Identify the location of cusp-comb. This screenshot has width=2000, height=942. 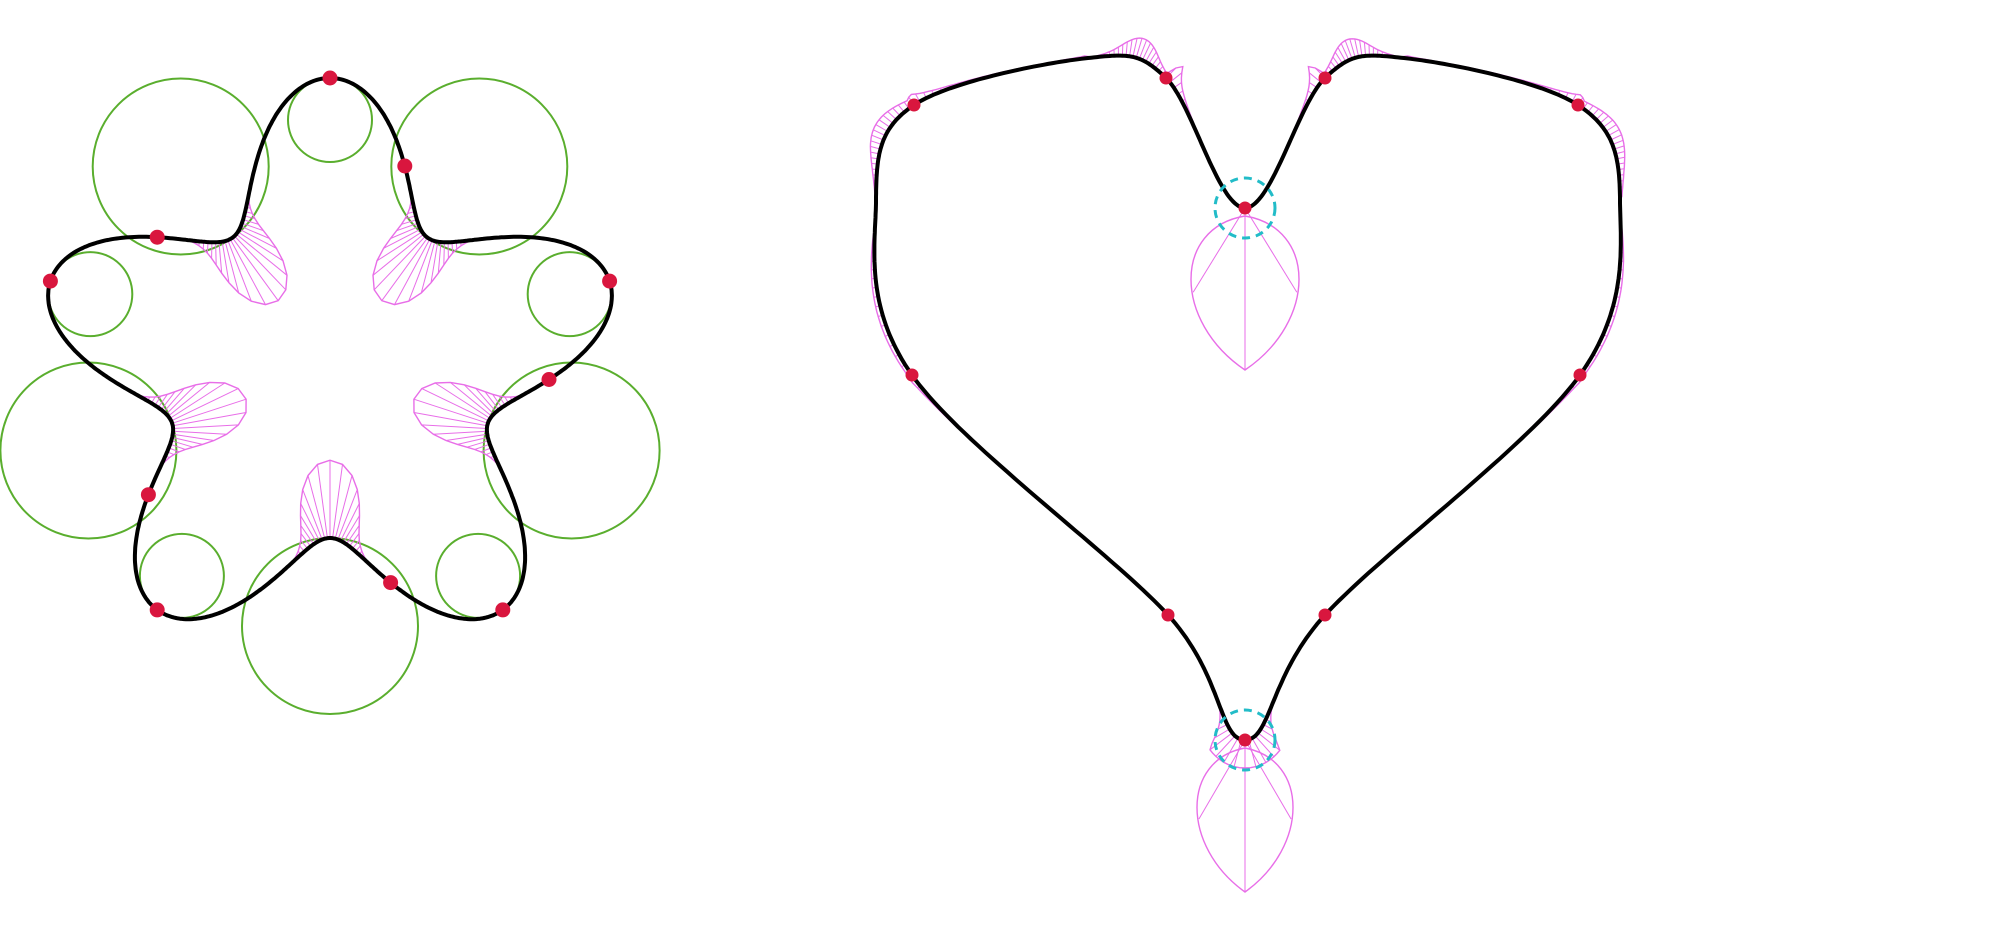
(1245, 289).